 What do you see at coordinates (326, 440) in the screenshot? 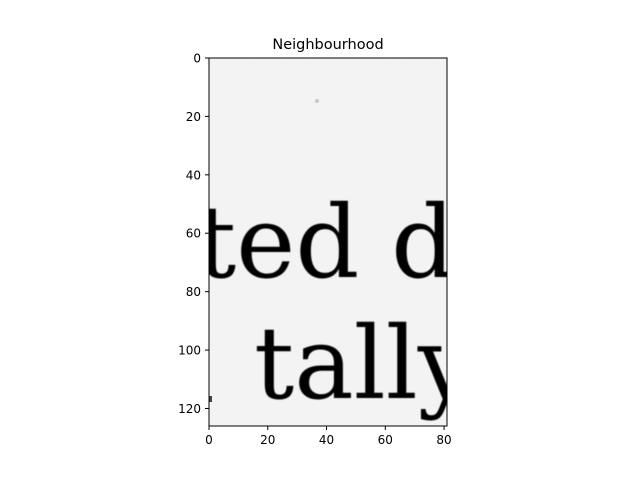
I see `x-tick-label: 40` at bounding box center [326, 440].